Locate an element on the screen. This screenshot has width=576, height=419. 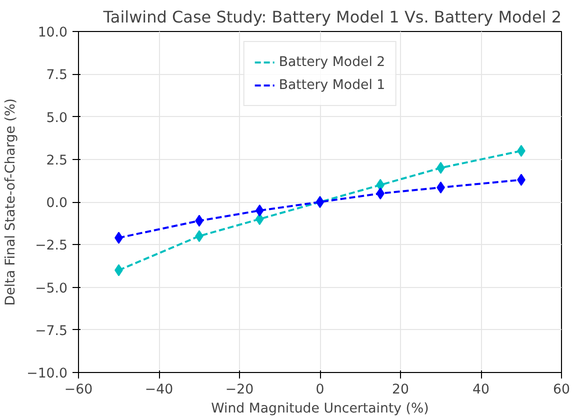
x-tick-label: 20 is located at coordinates (400, 390).